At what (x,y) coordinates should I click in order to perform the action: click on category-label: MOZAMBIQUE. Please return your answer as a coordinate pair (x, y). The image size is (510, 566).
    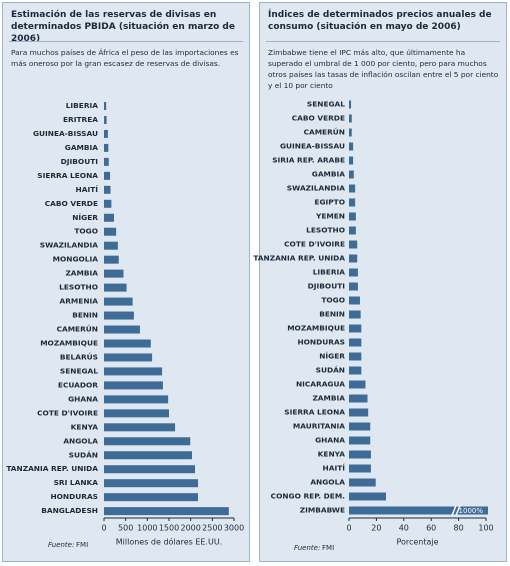
    Looking at the image, I should click on (69, 342).